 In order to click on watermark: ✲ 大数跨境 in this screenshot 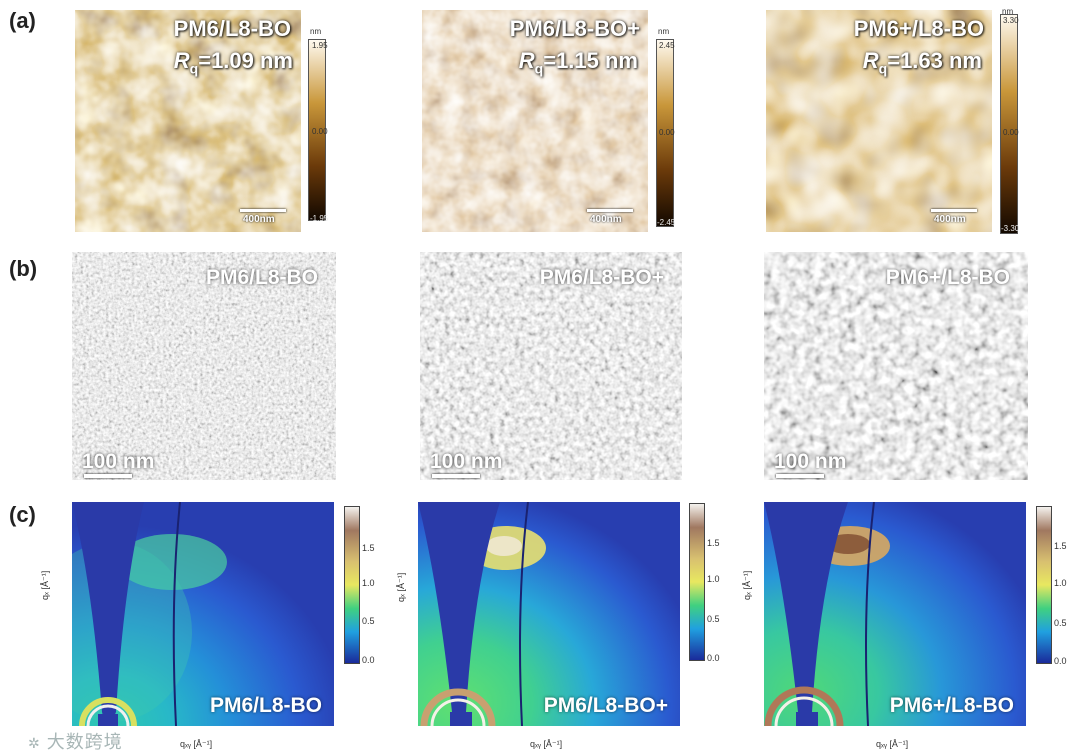, I will do `click(75, 742)`.